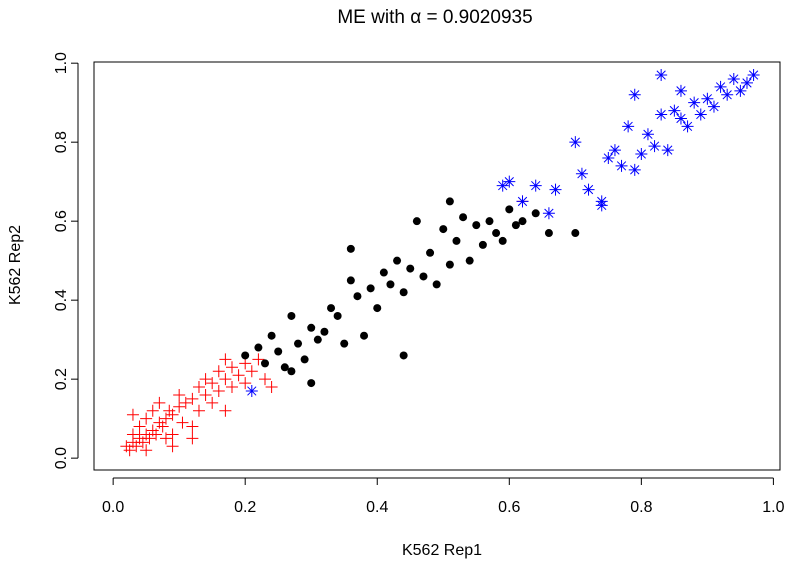  I want to click on y-tick-label: 0.4, so click(61, 300).